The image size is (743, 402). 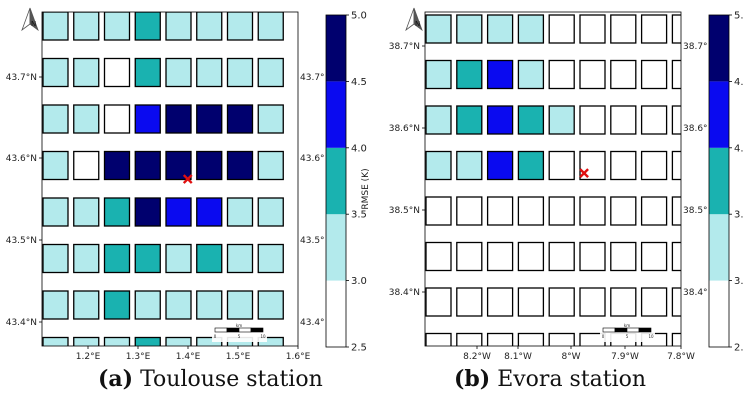 What do you see at coordinates (738, 82) in the screenshot?
I see `colorbar-tick-label: 4.5` at bounding box center [738, 82].